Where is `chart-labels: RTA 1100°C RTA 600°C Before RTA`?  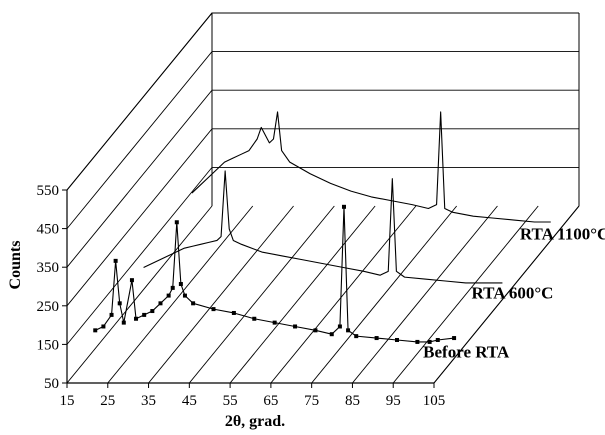 chart-labels: RTA 1100°C RTA 600°C Before RTA is located at coordinates (514, 293).